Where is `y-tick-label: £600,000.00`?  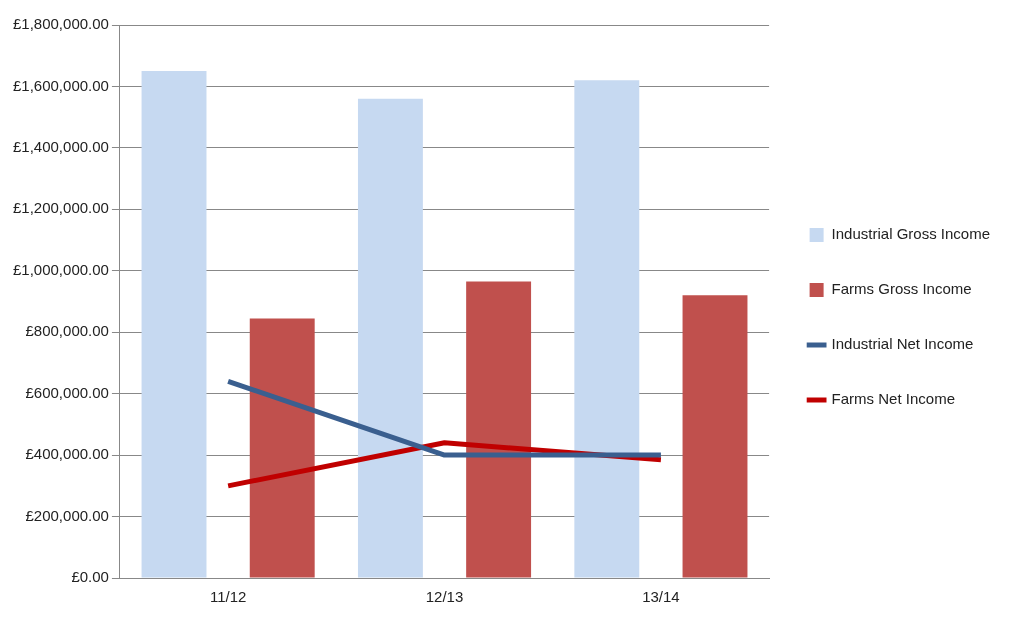 y-tick-label: £600,000.00 is located at coordinates (67, 392).